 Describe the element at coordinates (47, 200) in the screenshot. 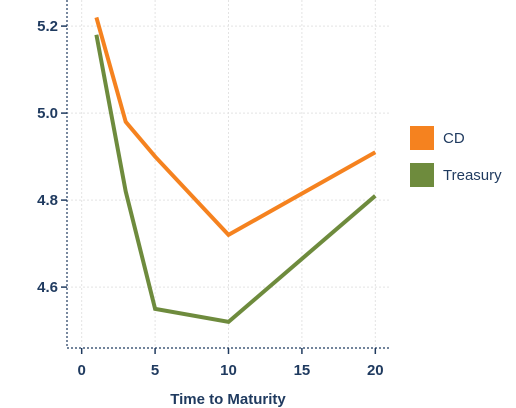

I see `y-tick-label-1: 4.8` at that location.